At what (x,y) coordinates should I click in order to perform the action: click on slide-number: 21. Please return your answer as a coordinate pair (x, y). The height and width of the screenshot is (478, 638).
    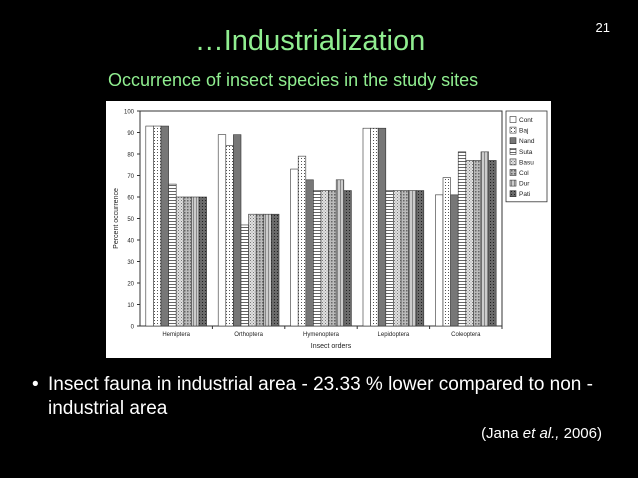
    Looking at the image, I should click on (602, 27).